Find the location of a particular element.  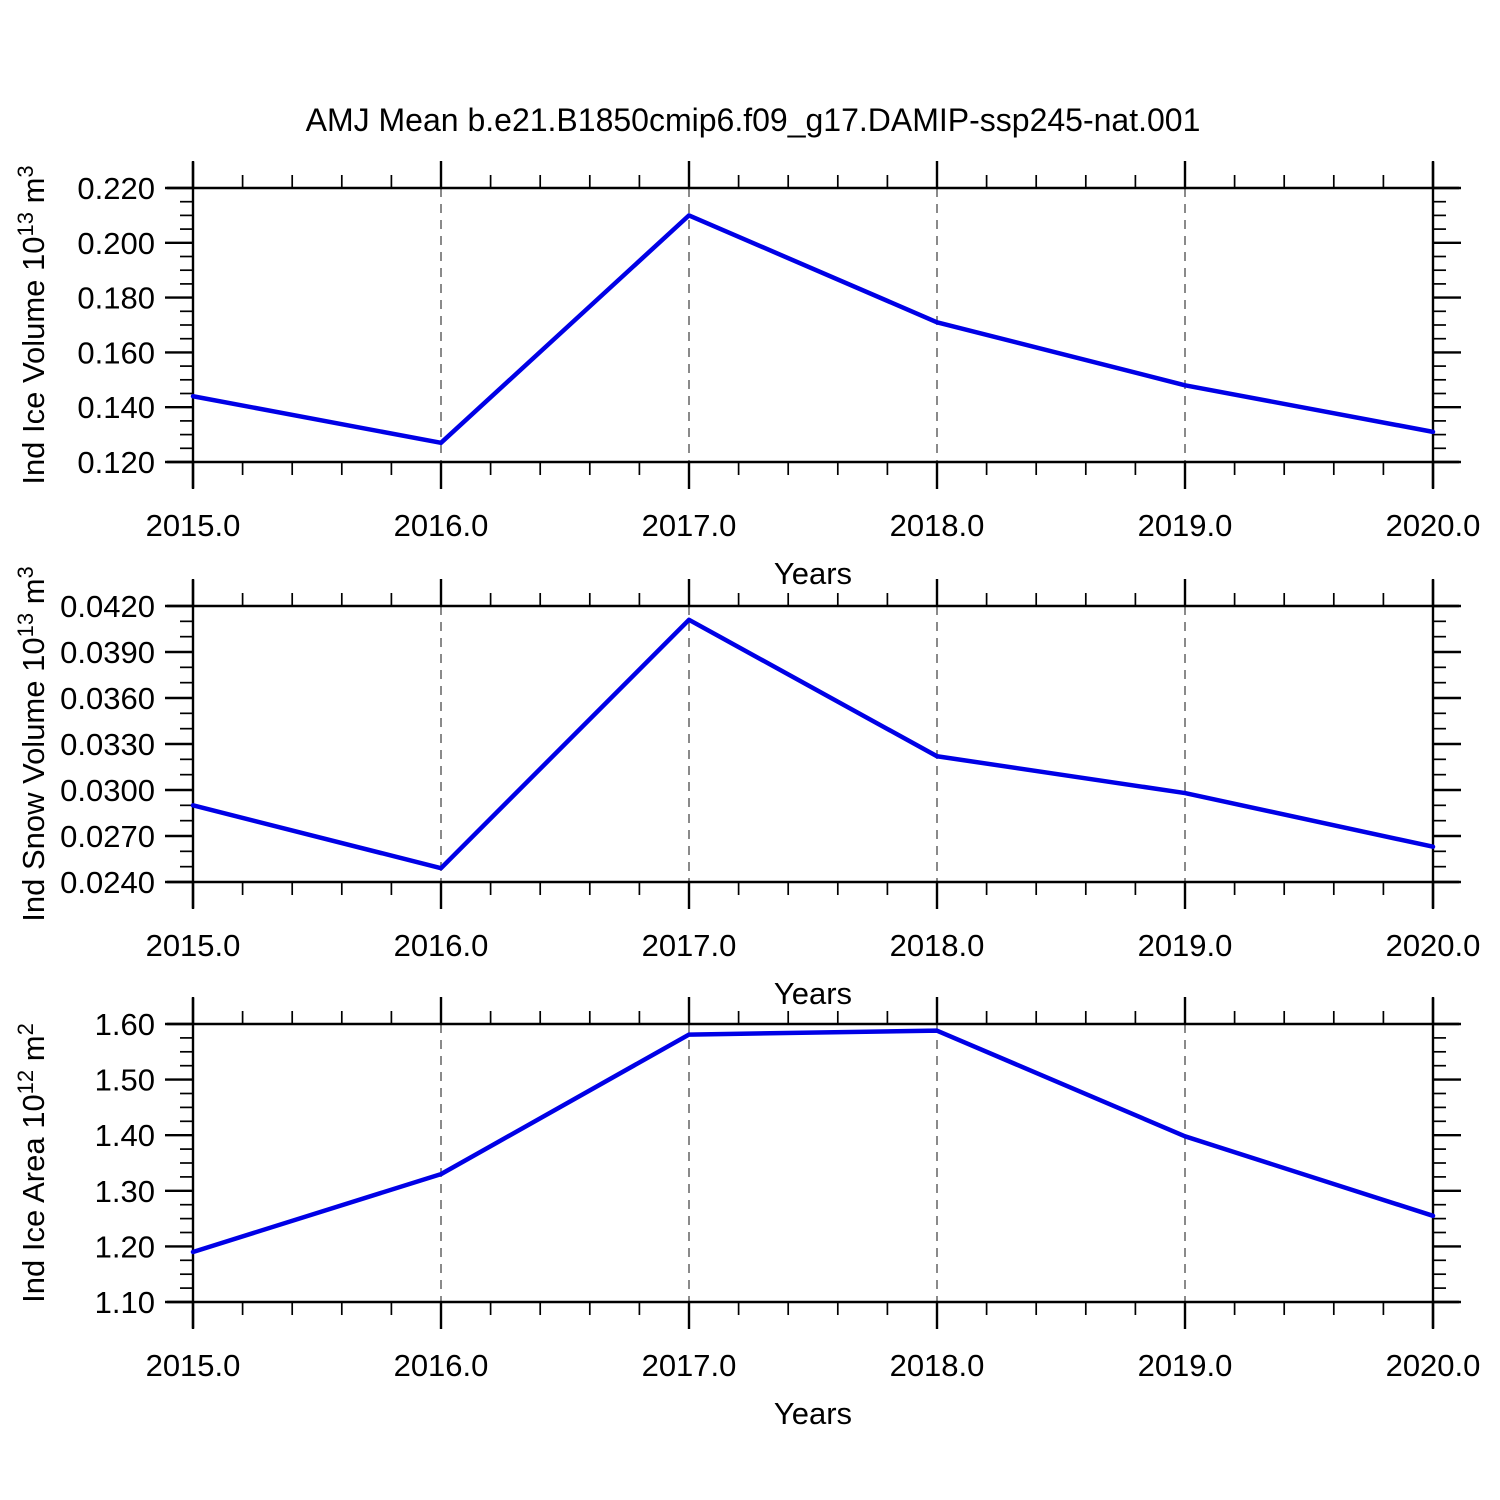

y-tick-label: 0.0240 is located at coordinates (107, 882).